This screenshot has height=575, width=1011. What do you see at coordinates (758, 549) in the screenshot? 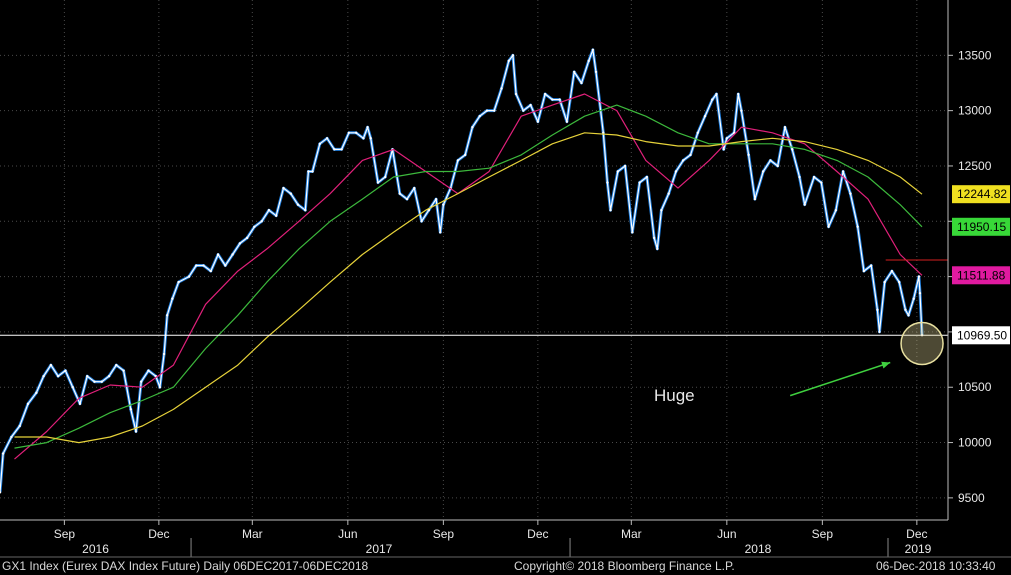
I see `x-year-label: 2018` at bounding box center [758, 549].